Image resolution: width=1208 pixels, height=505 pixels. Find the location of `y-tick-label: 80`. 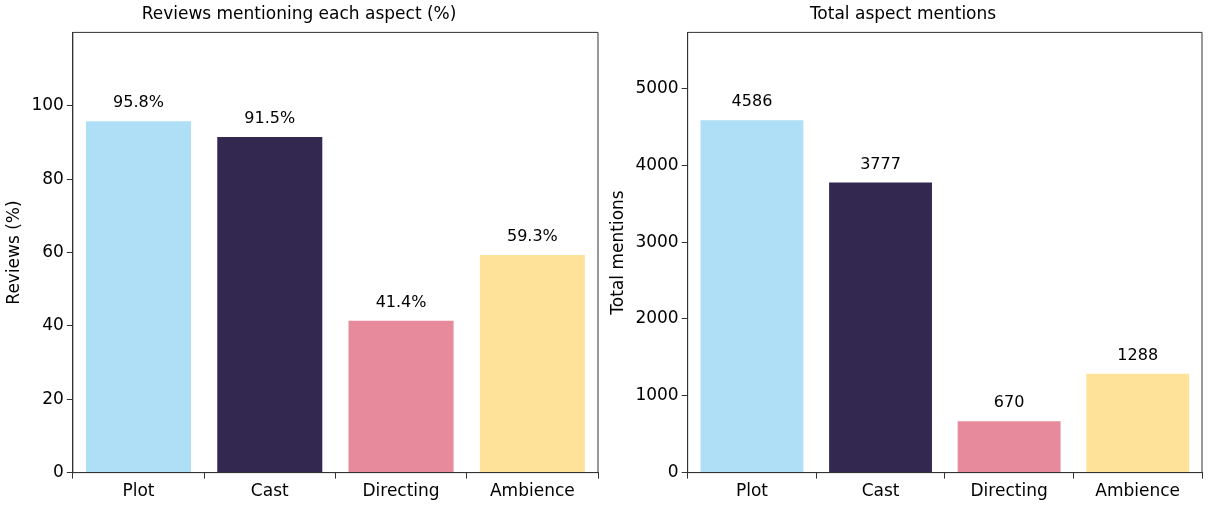

y-tick-label: 80 is located at coordinates (53, 177).